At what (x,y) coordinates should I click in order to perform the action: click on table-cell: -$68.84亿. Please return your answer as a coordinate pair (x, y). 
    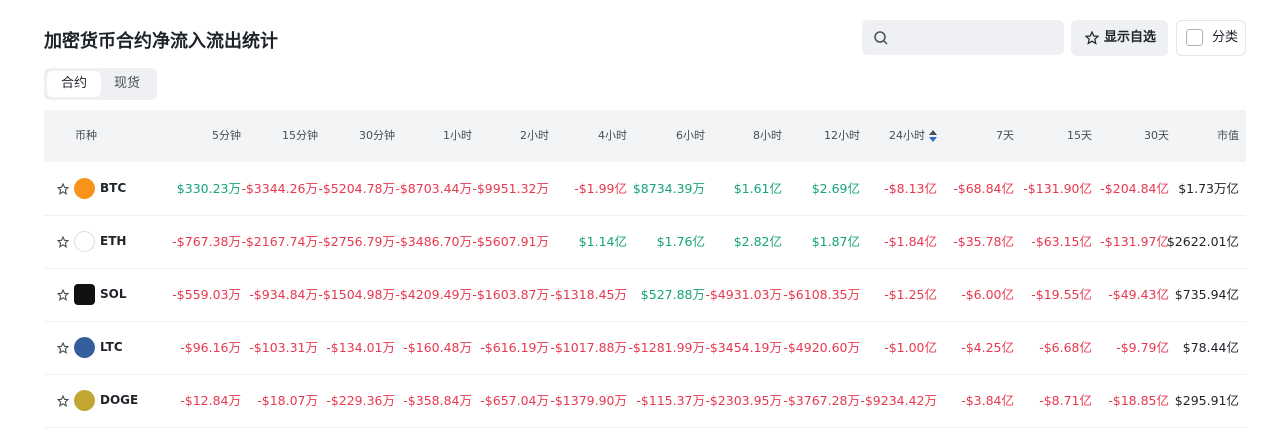
    Looking at the image, I should click on (983, 188).